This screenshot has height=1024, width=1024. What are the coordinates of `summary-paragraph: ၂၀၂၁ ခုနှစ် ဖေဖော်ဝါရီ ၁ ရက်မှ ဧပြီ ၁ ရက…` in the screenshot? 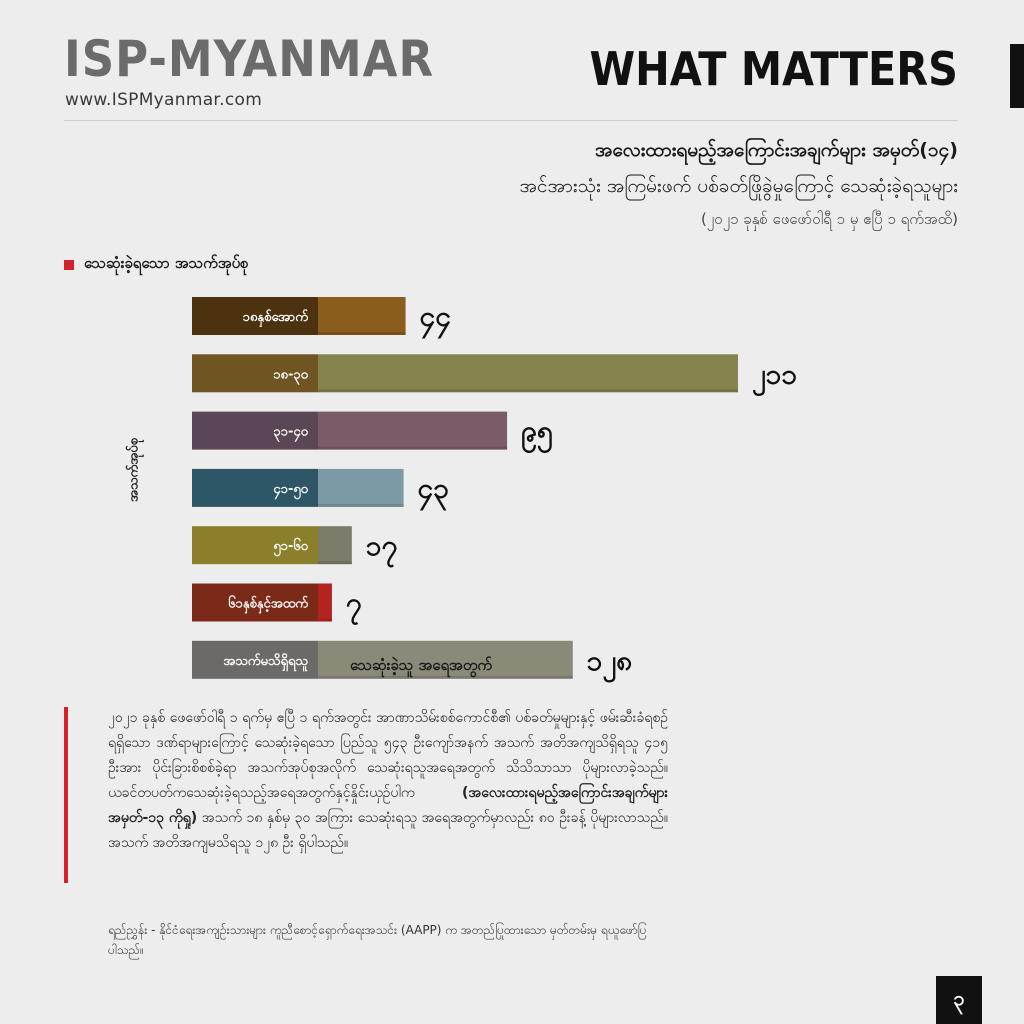 It's located at (388, 781).